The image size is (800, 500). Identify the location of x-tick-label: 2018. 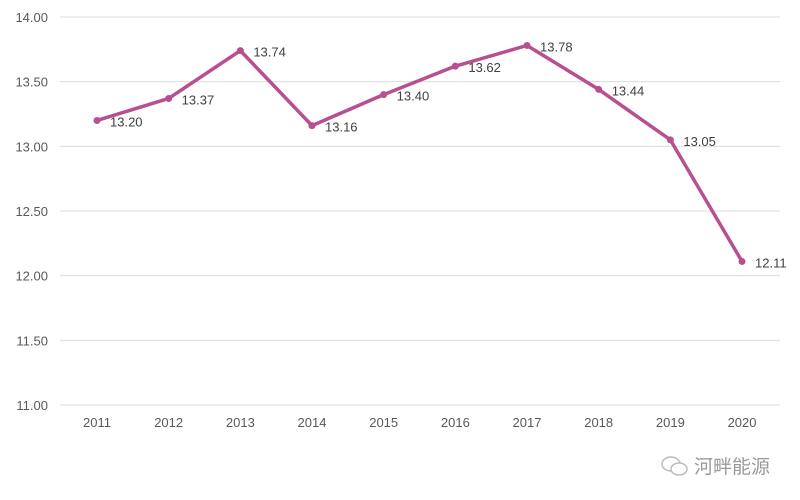
(598, 422).